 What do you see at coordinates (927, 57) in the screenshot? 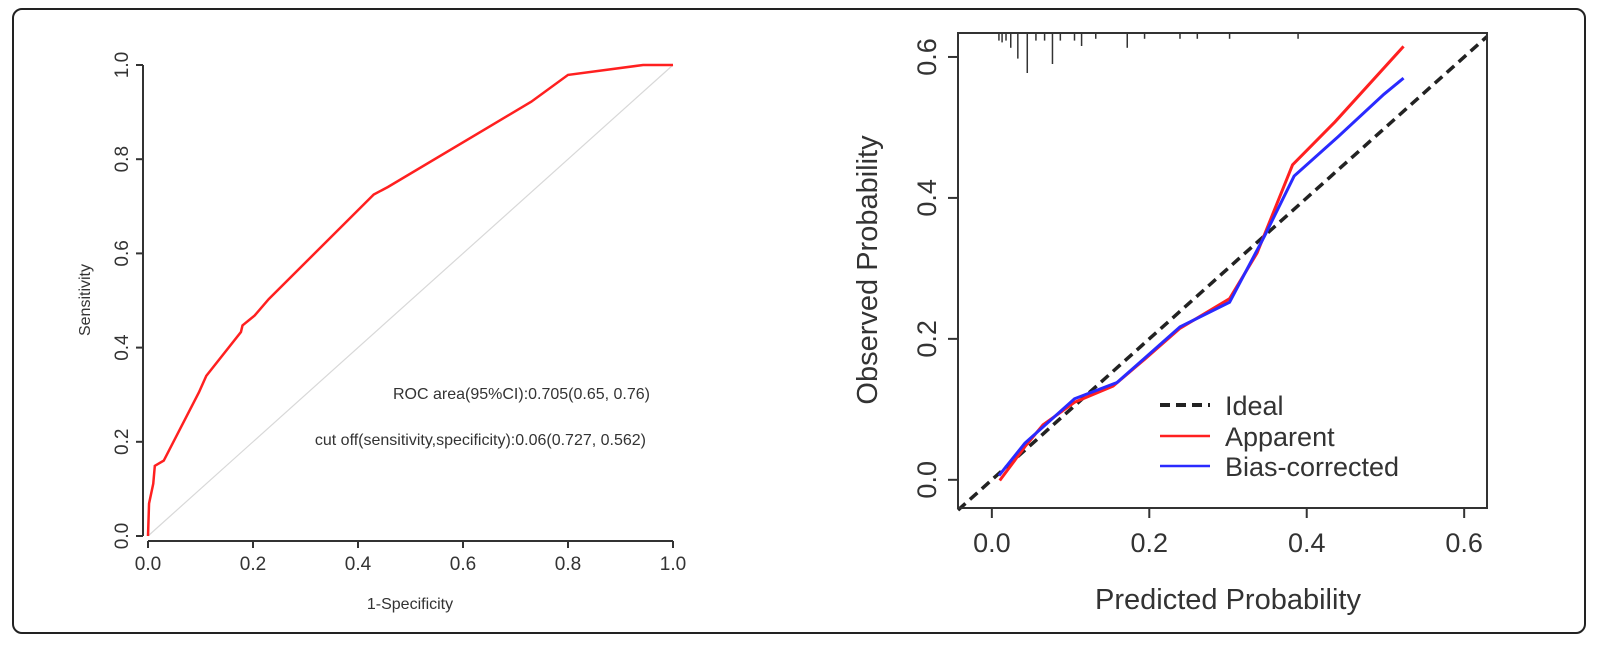
I see `cal-y-tick-label: 0.6` at bounding box center [927, 57].